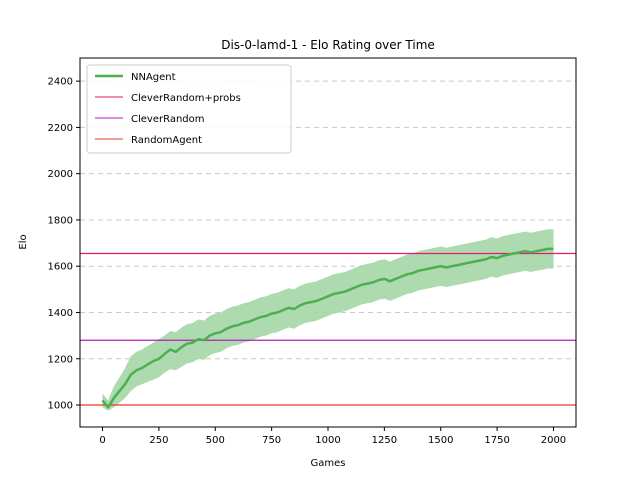 The height and width of the screenshot is (480, 640). Describe the element at coordinates (60, 267) in the screenshot. I see `y-tick-label-1600: 1600` at that location.